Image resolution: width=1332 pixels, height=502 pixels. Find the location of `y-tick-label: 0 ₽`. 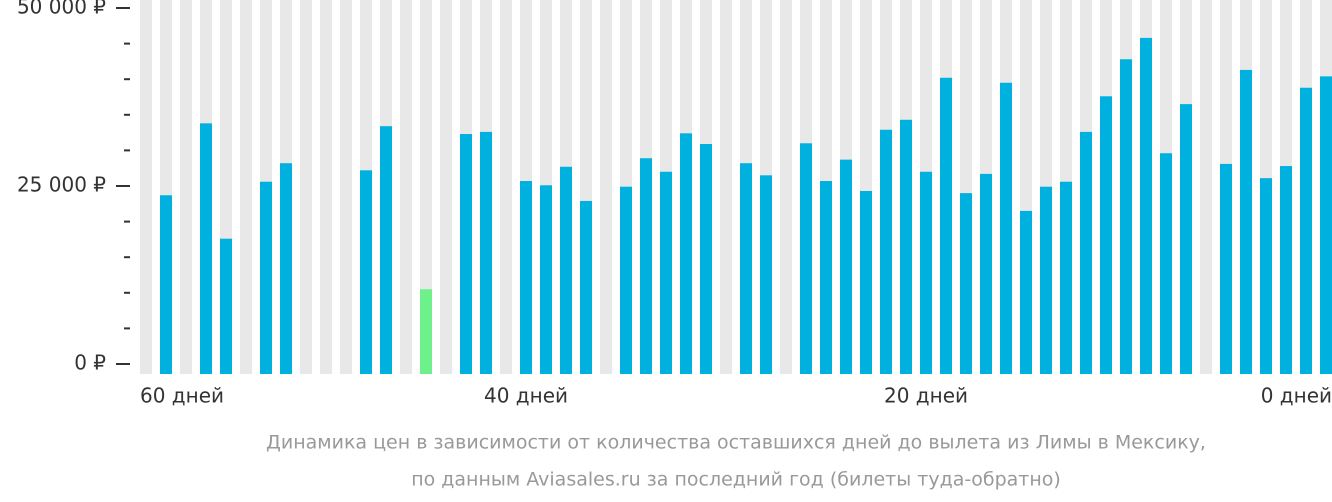

y-tick-label: 0 ₽ is located at coordinates (90, 363).